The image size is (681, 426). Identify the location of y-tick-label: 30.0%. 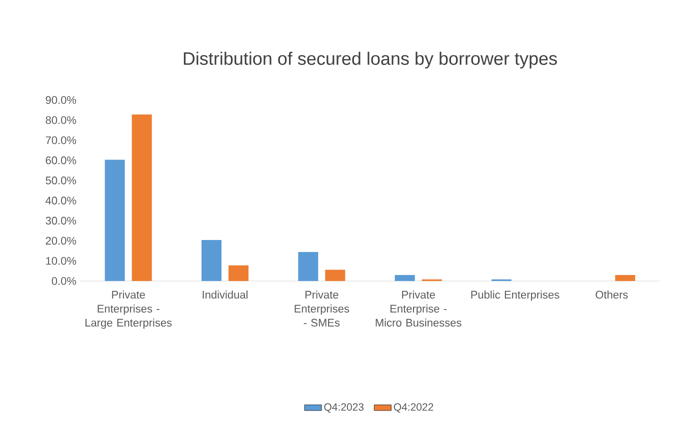
(61, 220).